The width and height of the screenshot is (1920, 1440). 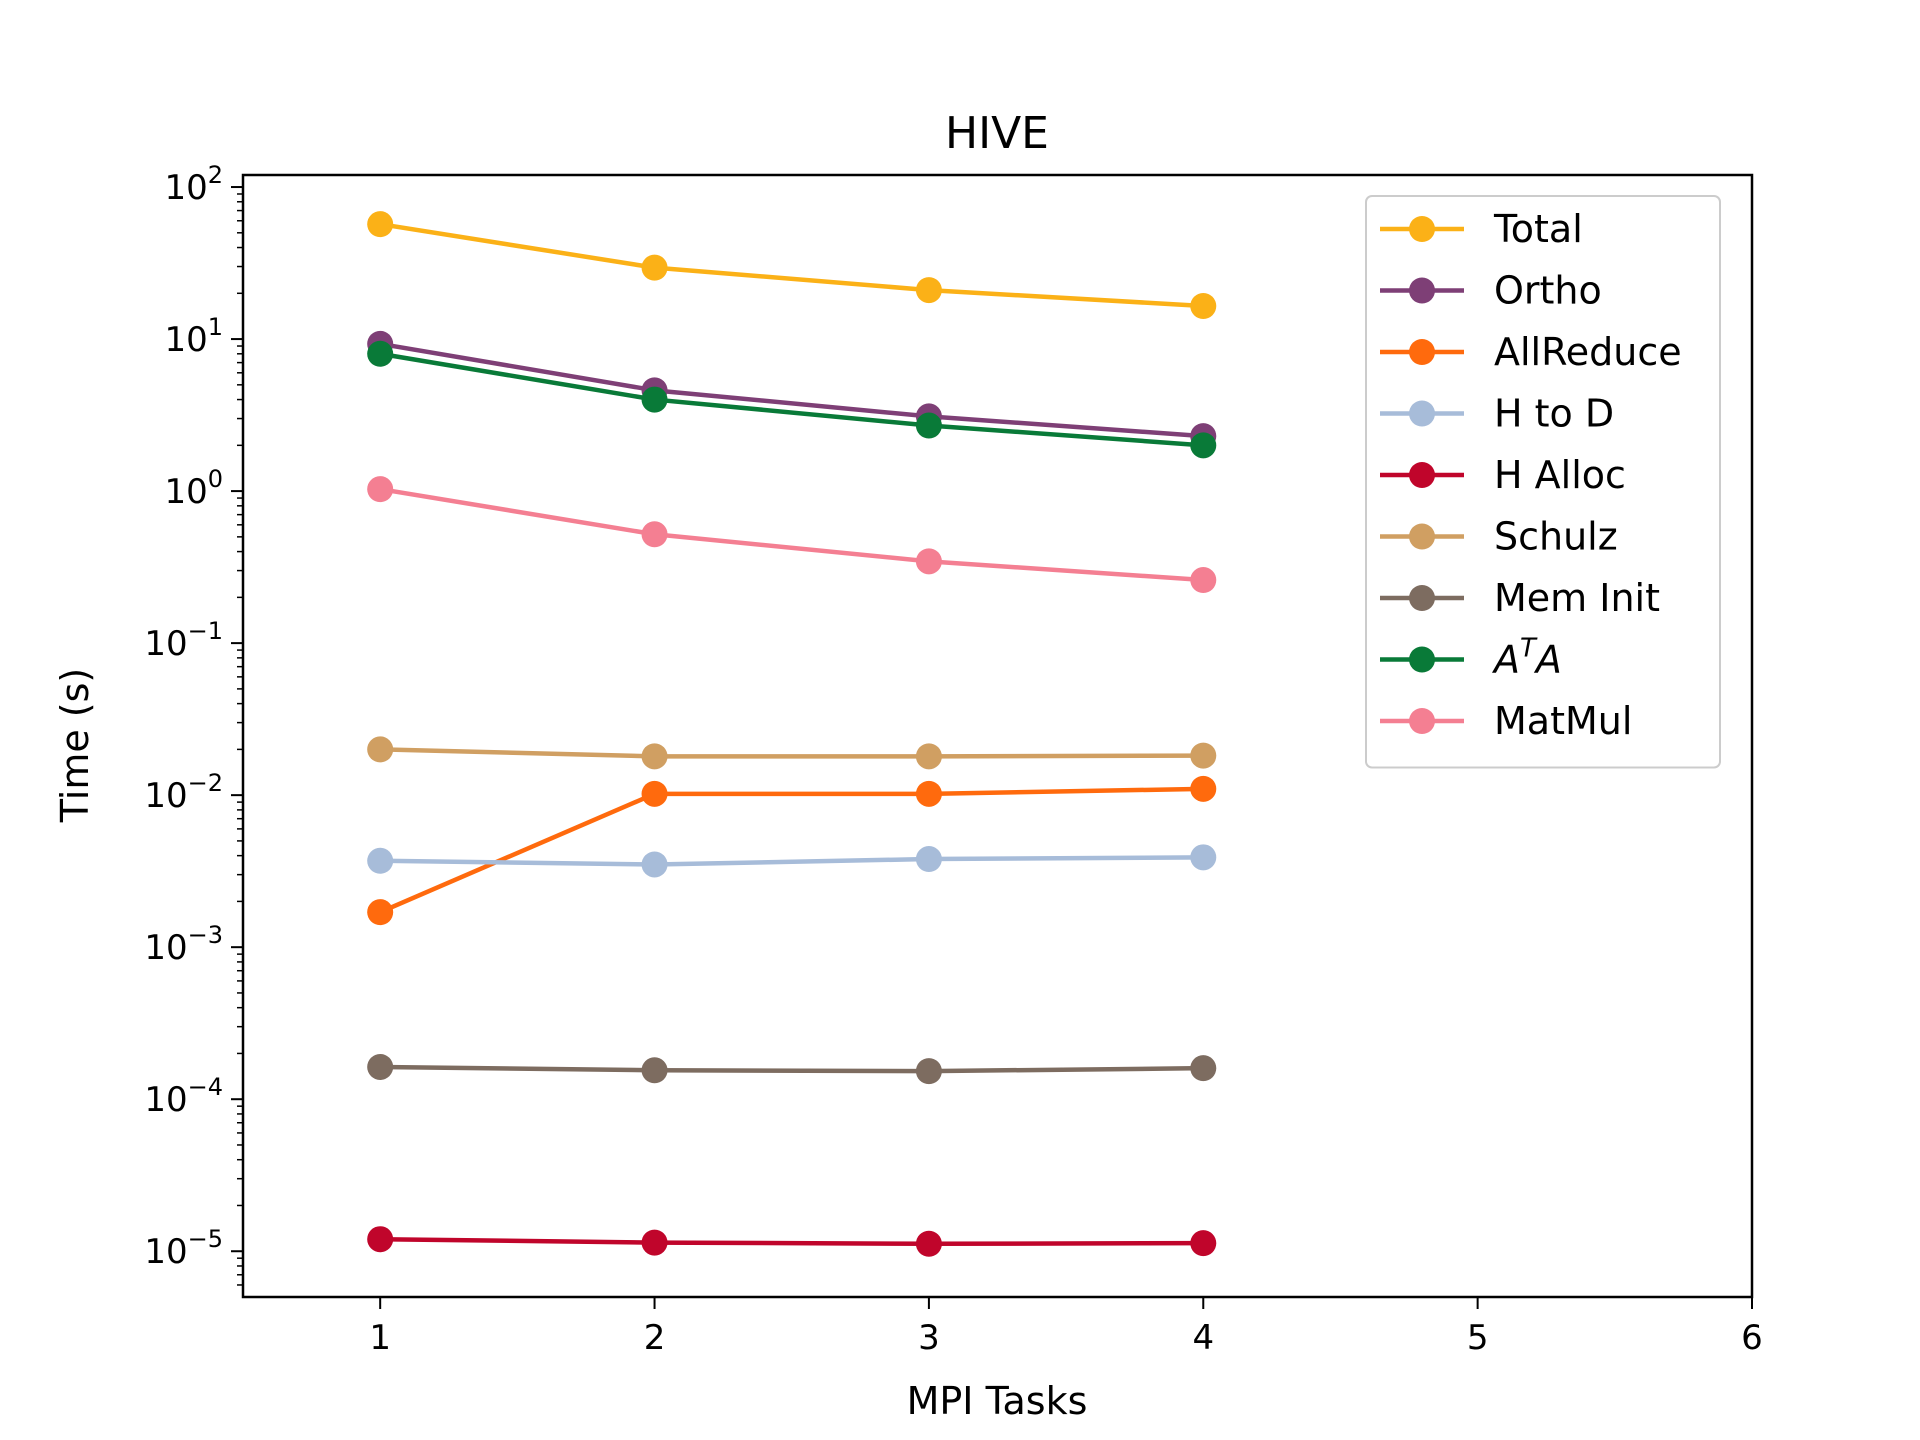 I want to click on y-tick-label: 10⁻¹, so click(x=183, y=640).